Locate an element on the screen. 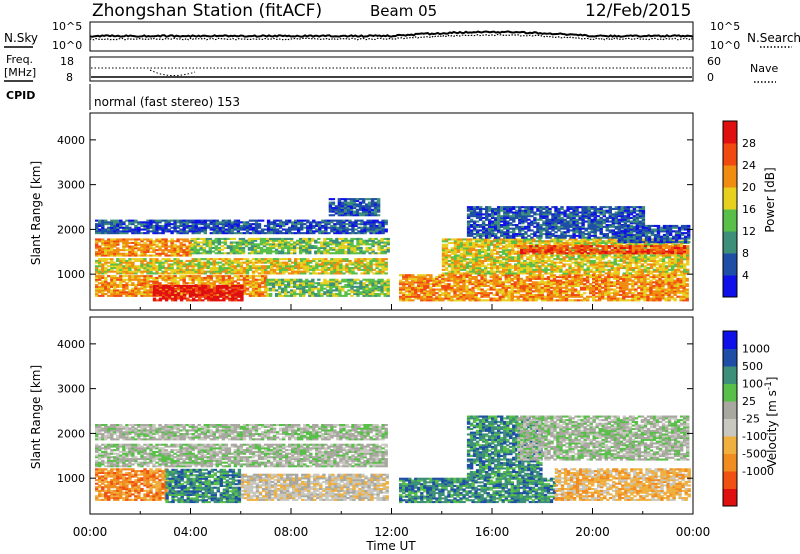  power-heatmap is located at coordinates (392, 249).